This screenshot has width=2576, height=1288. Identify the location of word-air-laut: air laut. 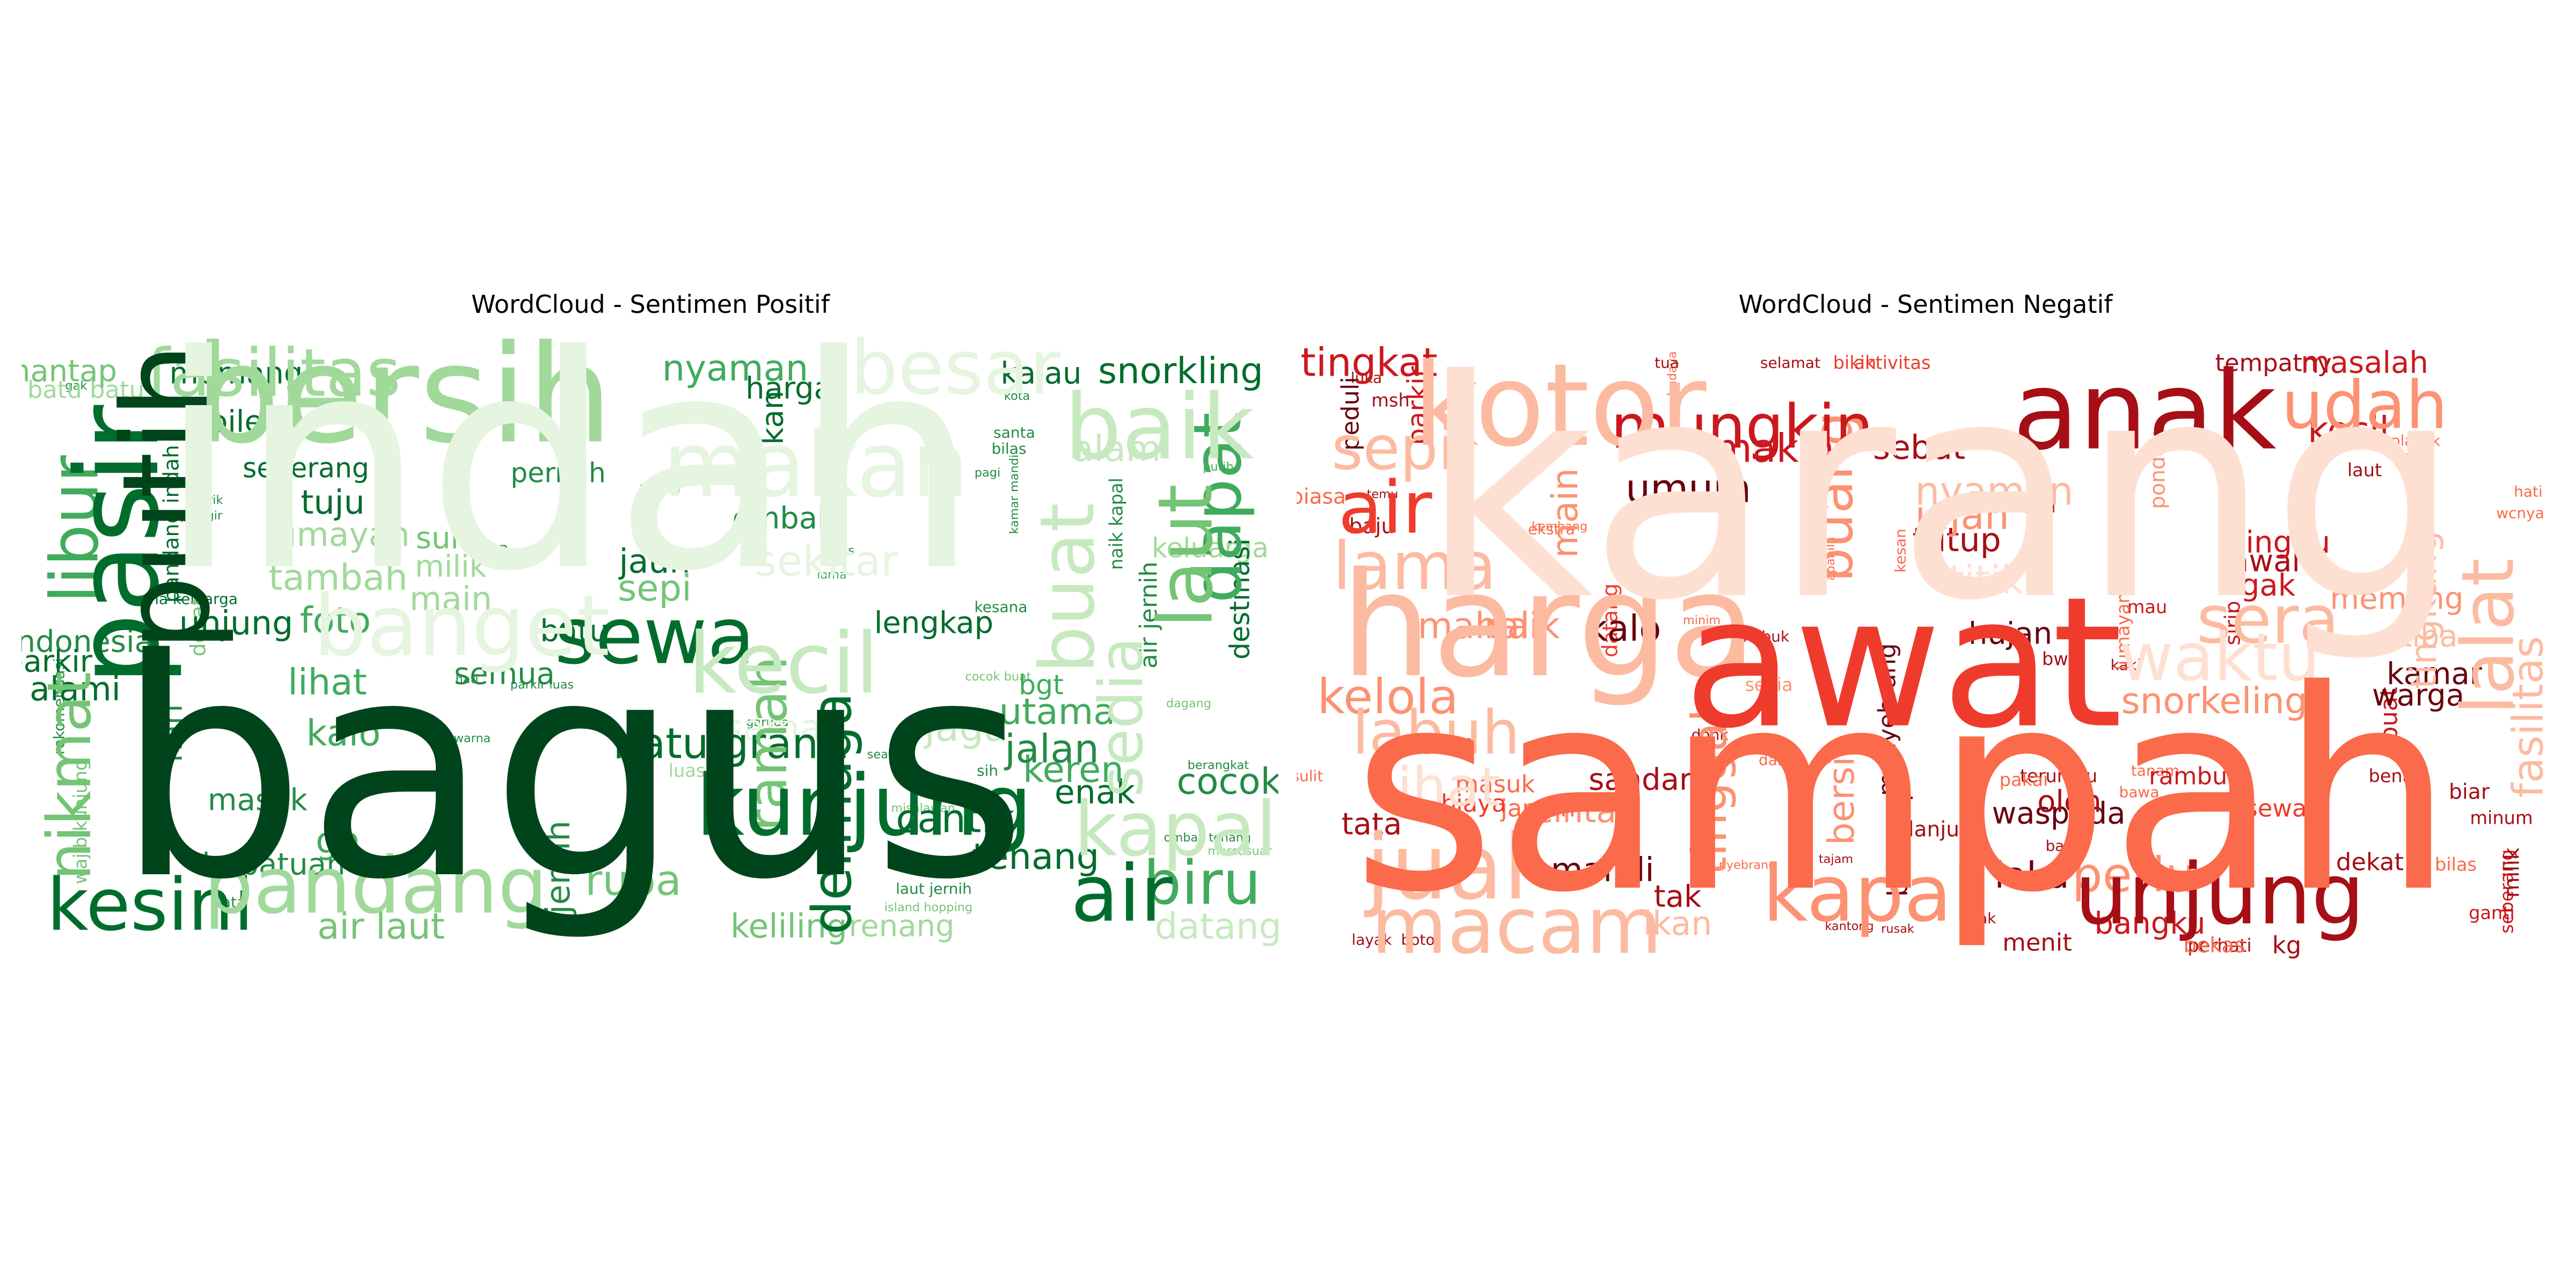
(381, 926).